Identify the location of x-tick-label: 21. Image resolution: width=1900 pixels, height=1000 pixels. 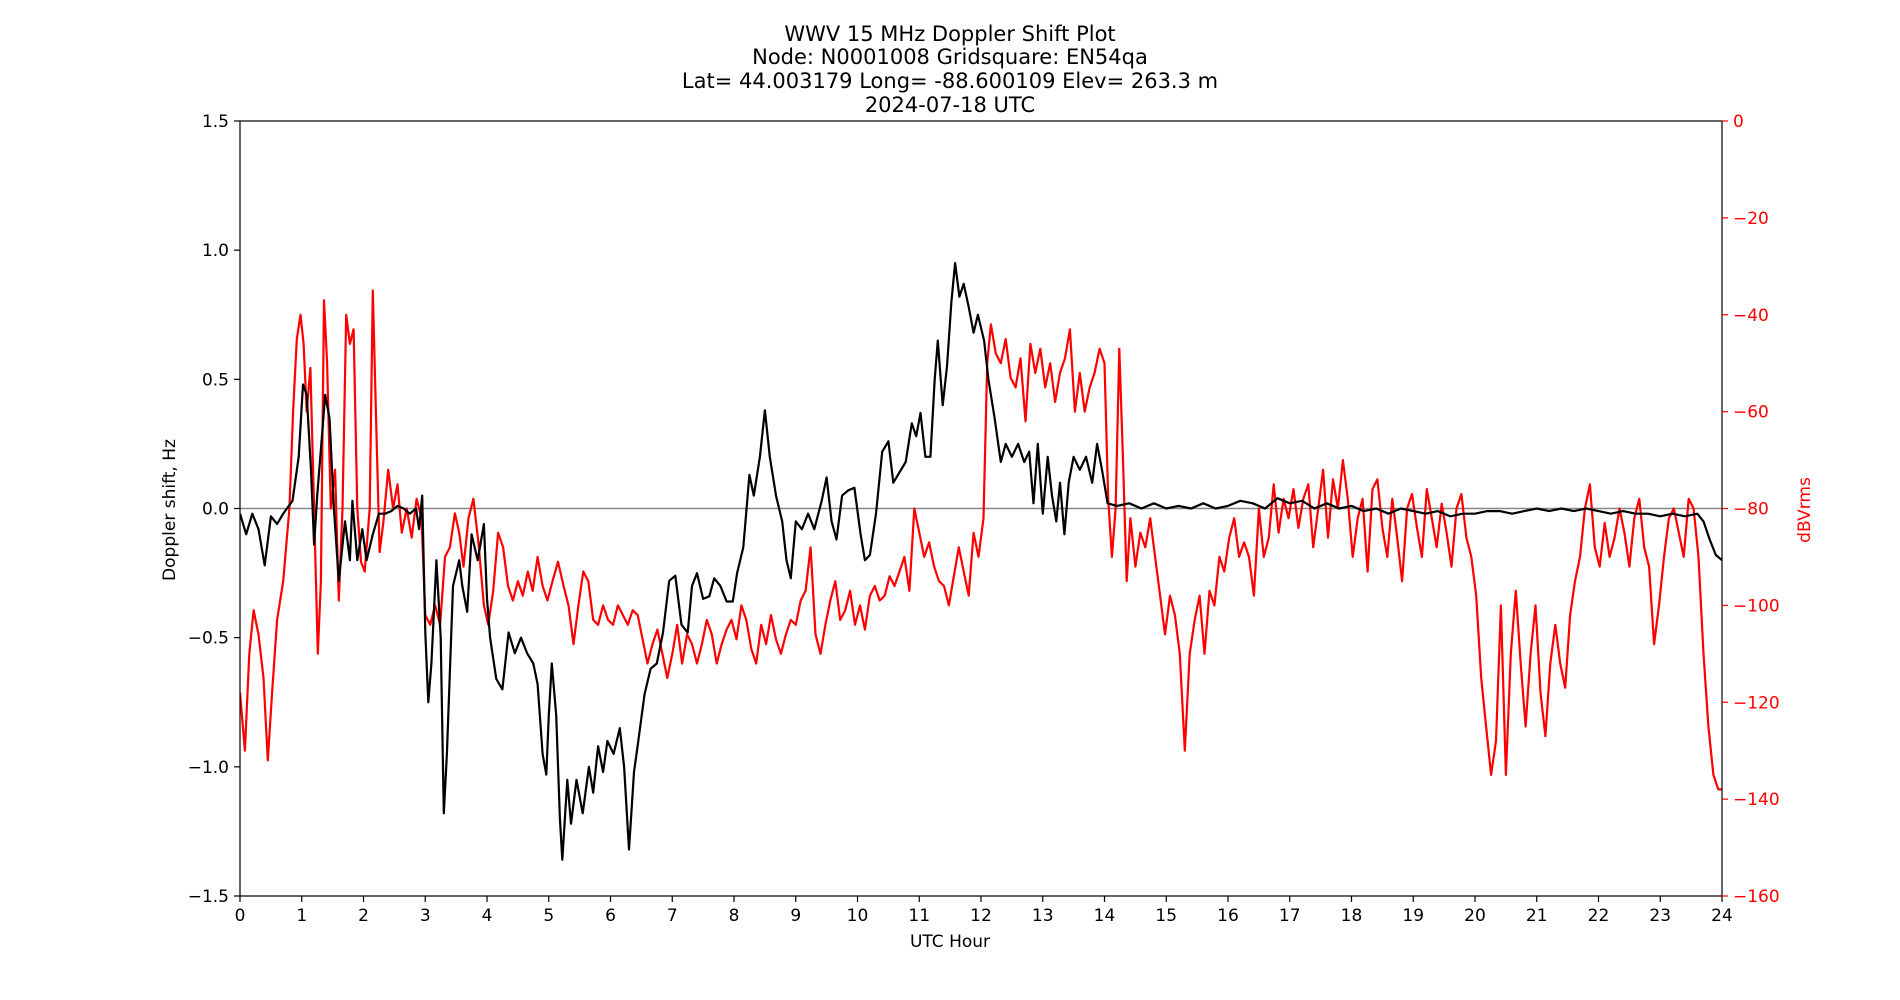
(1537, 916).